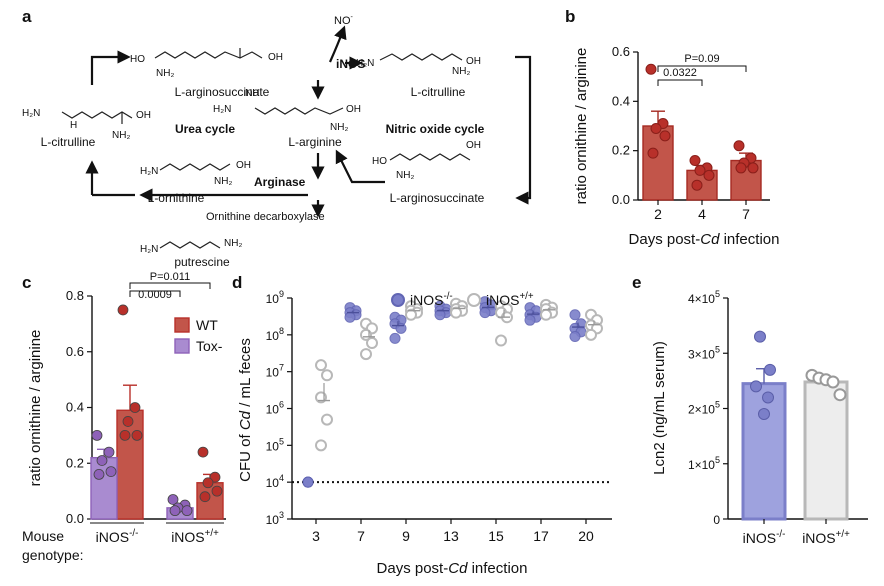 This screenshot has width=884, height=586. Describe the element at coordinates (502, 300) in the screenshot. I see `d-legend-label-base: iNOS` at that location.